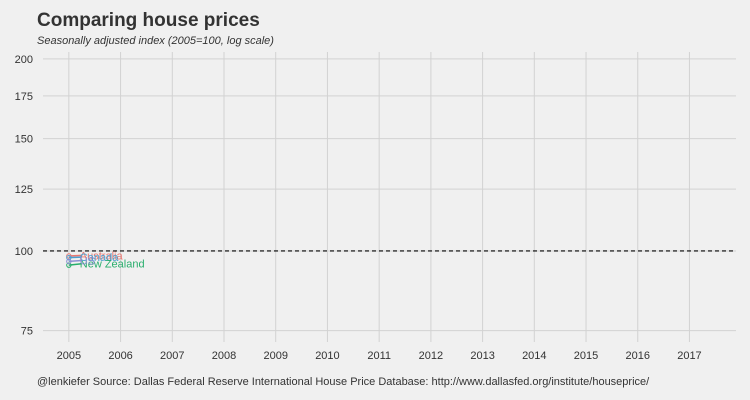 The width and height of the screenshot is (750, 400). Describe the element at coordinates (24, 252) in the screenshot. I see `y-tick-label: 100` at that location.